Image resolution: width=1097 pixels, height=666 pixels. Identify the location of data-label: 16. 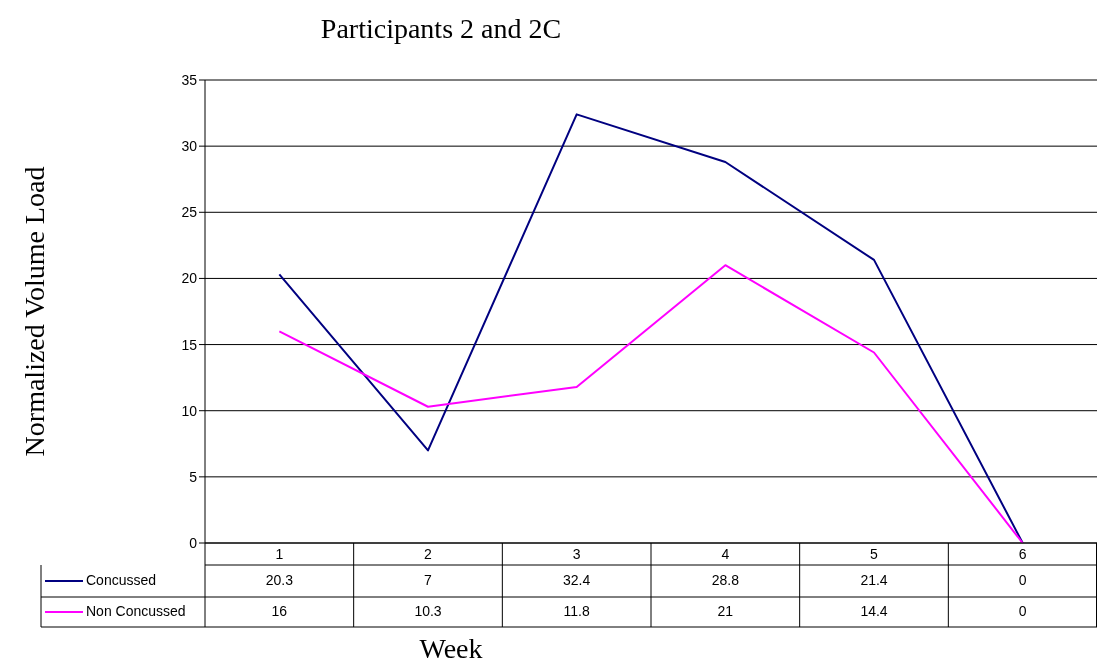
(279, 611).